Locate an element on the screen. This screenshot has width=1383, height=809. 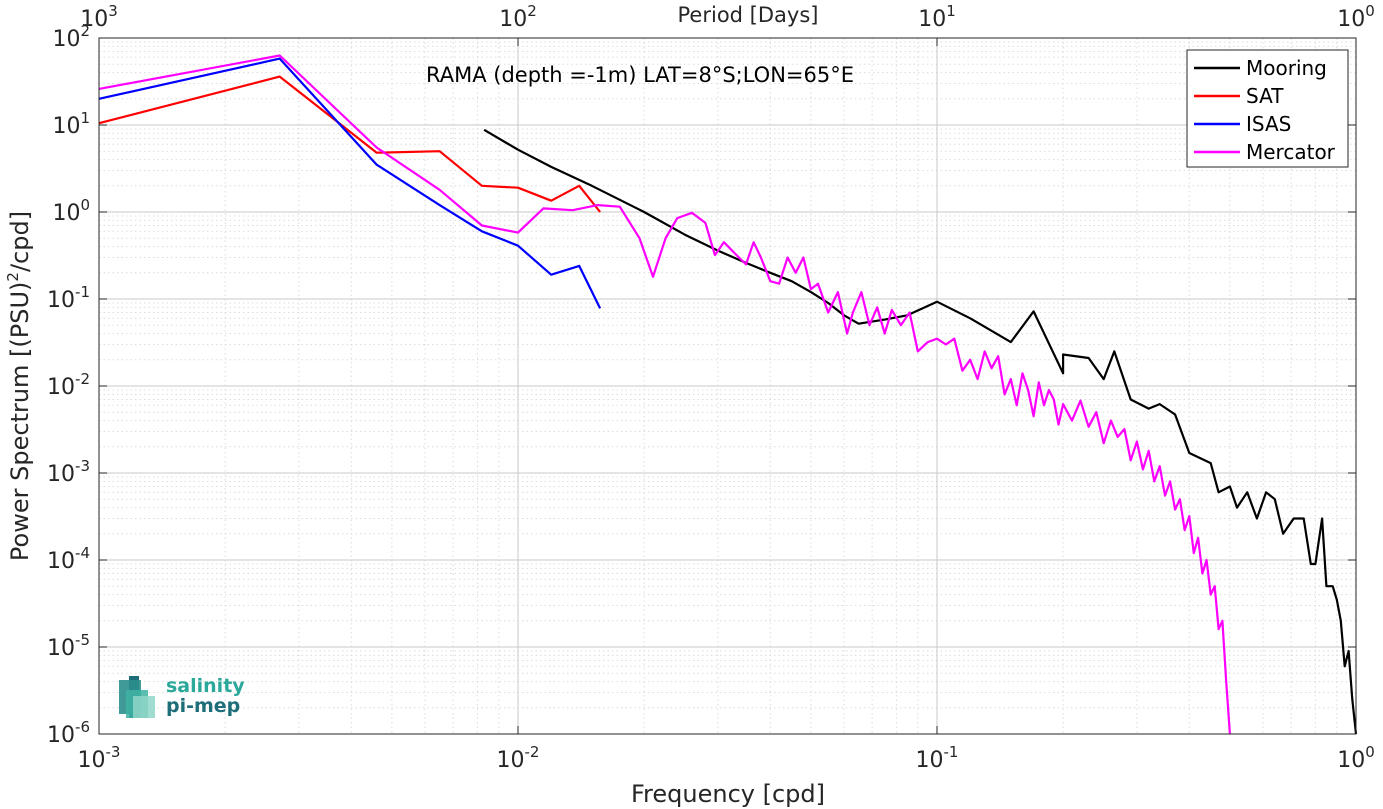
logo-text-pi-mep: pi-mep is located at coordinates (203, 706).